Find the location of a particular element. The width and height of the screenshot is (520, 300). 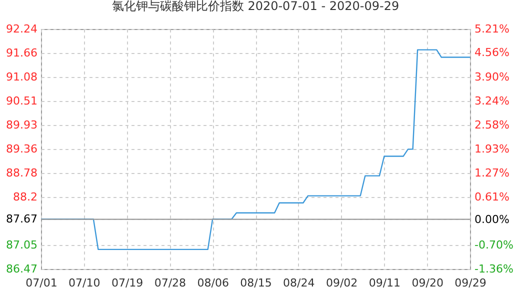

y-tick-label: 88.2 is located at coordinates (25, 197).